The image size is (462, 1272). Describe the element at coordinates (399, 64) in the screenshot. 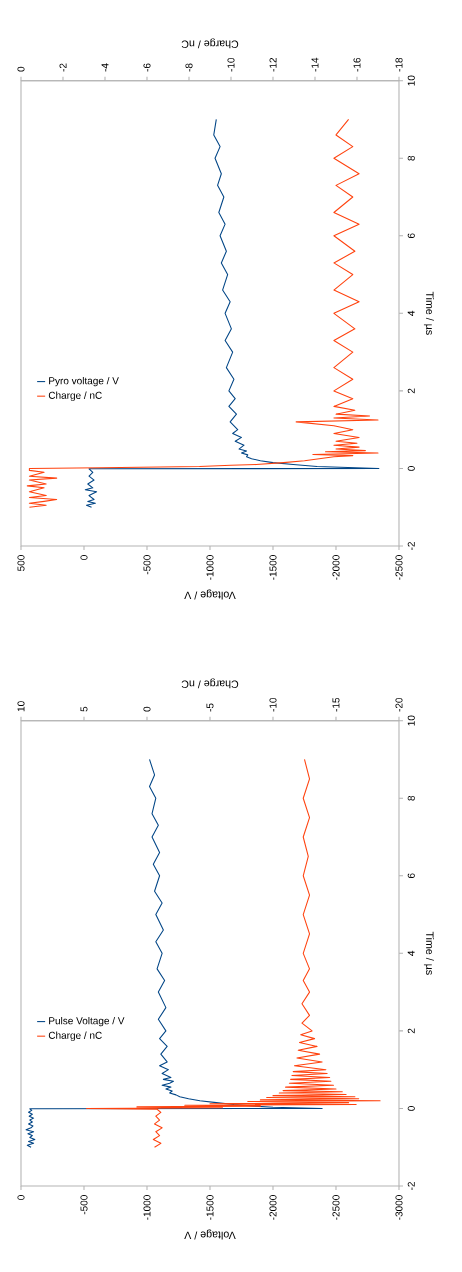

I see `x2-tick-label: -18` at that location.